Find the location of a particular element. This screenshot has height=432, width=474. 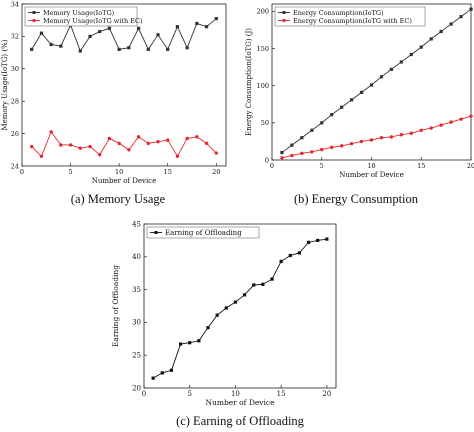

chart-b-xtick-label: 10 is located at coordinates (371, 166).